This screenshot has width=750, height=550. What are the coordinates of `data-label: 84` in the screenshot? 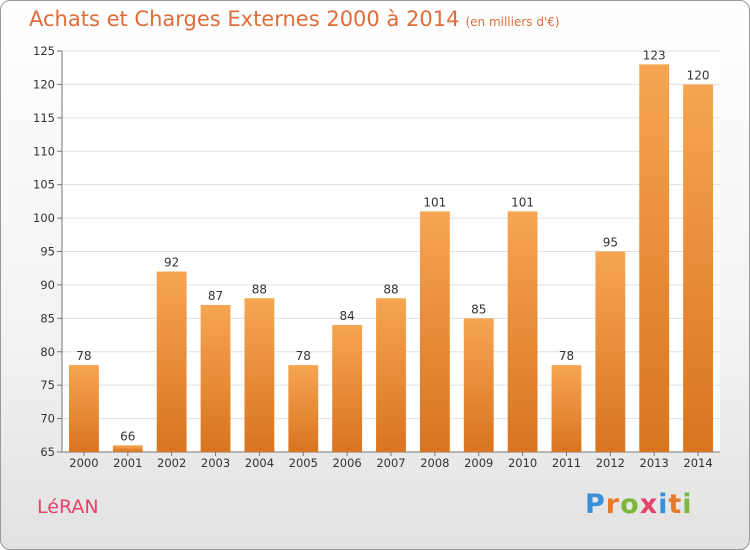 It's located at (346, 316).